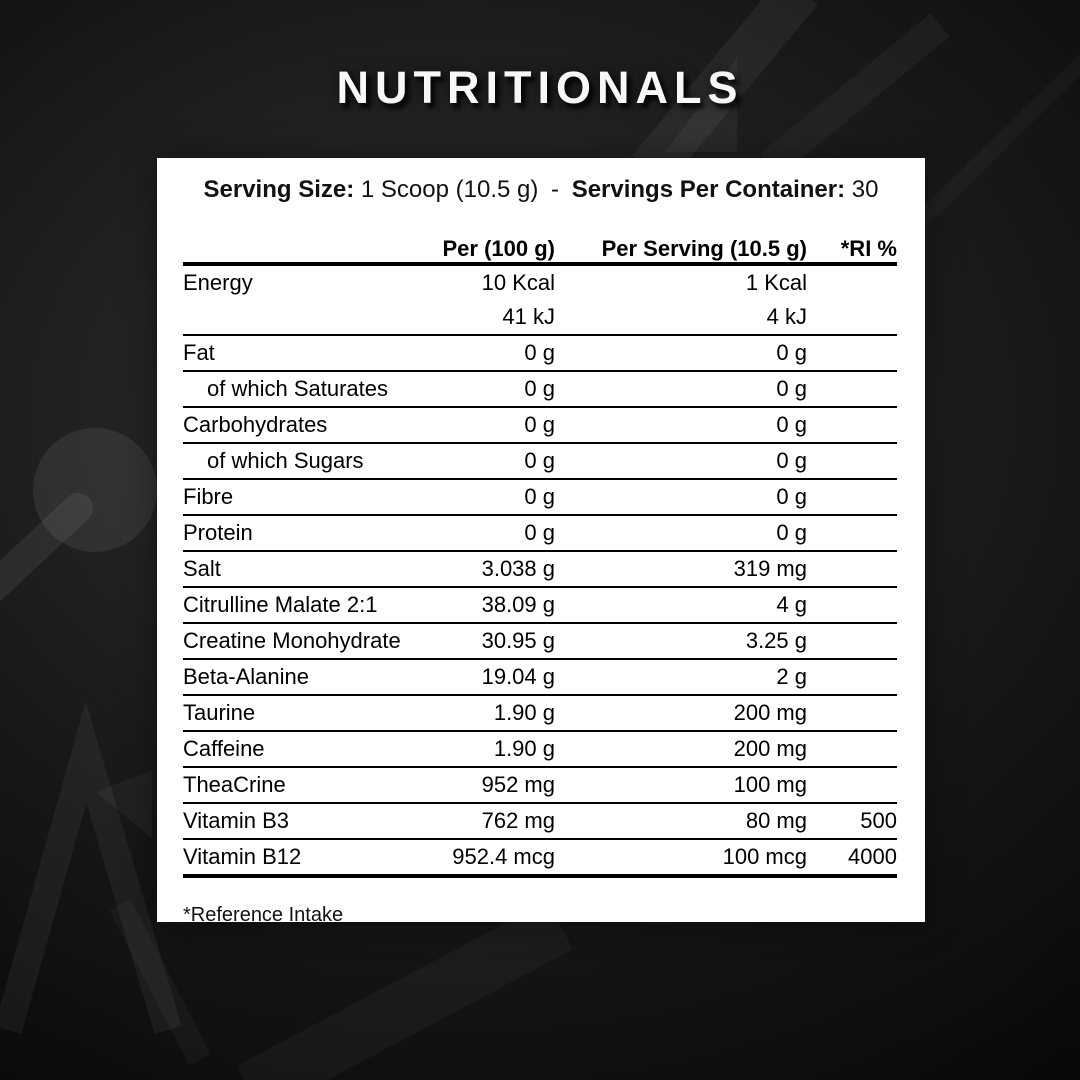  Describe the element at coordinates (293, 317) in the screenshot. I see `nutrient-label` at that location.